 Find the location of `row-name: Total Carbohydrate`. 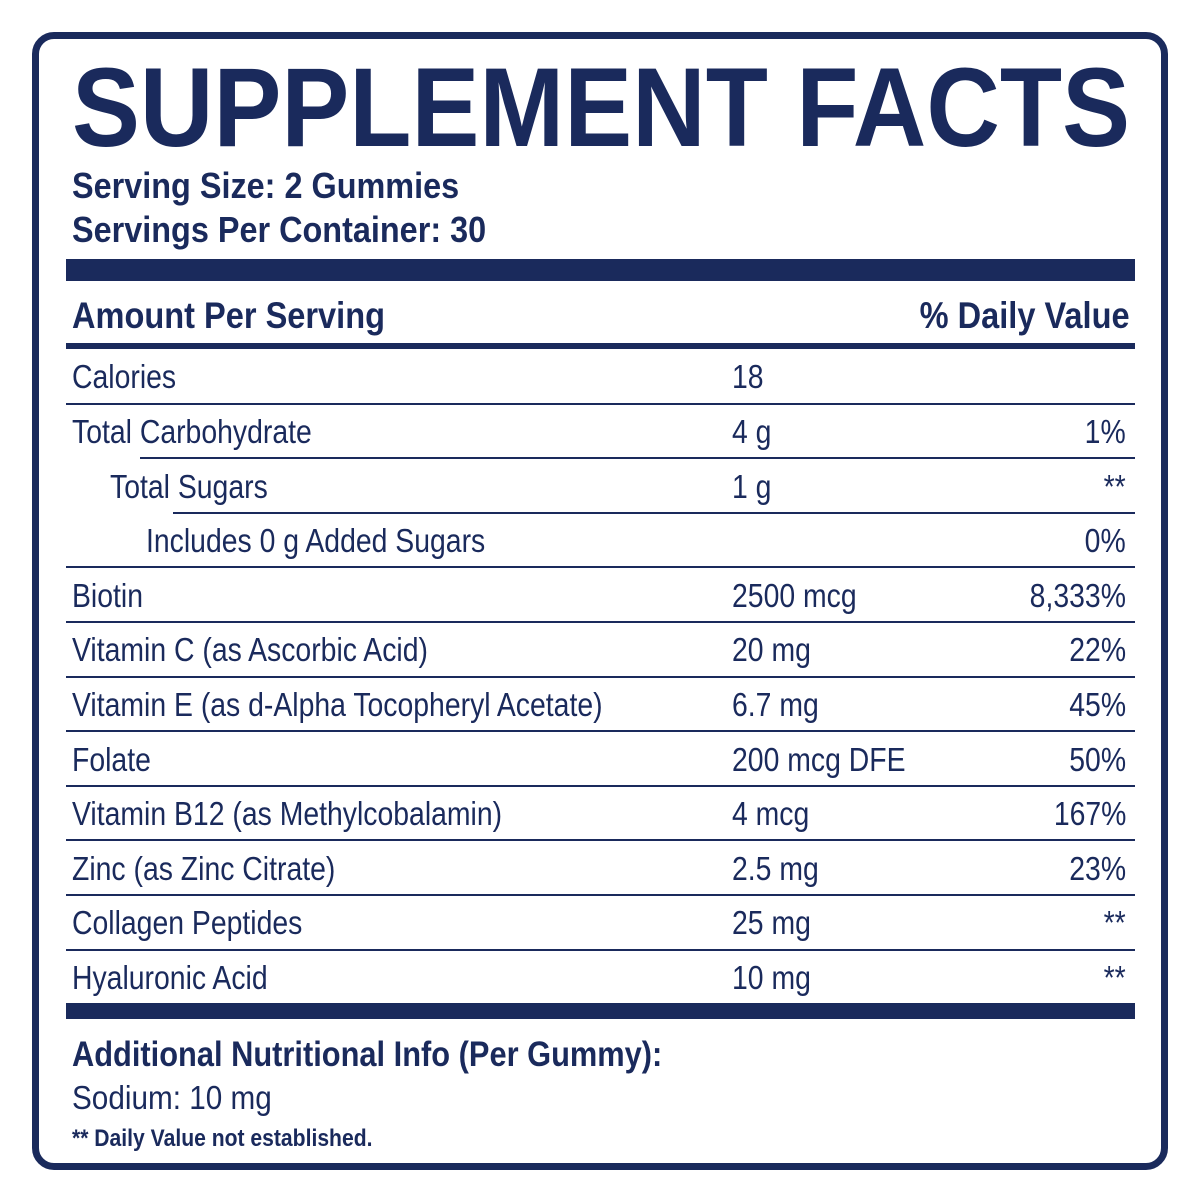

row-name: Total Carbohydrate is located at coordinates (192, 431).